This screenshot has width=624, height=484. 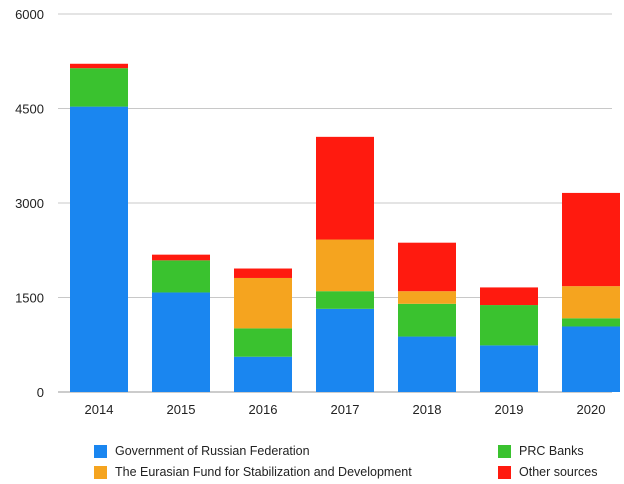 What do you see at coordinates (100, 472) in the screenshot?
I see `legend-swatch-eurasian-fund` at bounding box center [100, 472].